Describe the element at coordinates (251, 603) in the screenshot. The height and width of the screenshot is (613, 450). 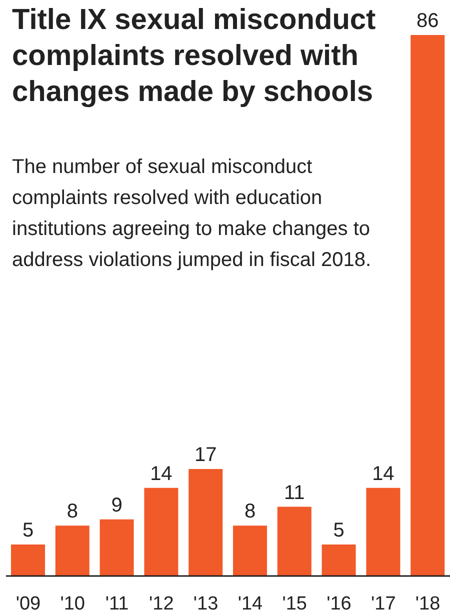
I see `x-tick-label: '14` at that location.